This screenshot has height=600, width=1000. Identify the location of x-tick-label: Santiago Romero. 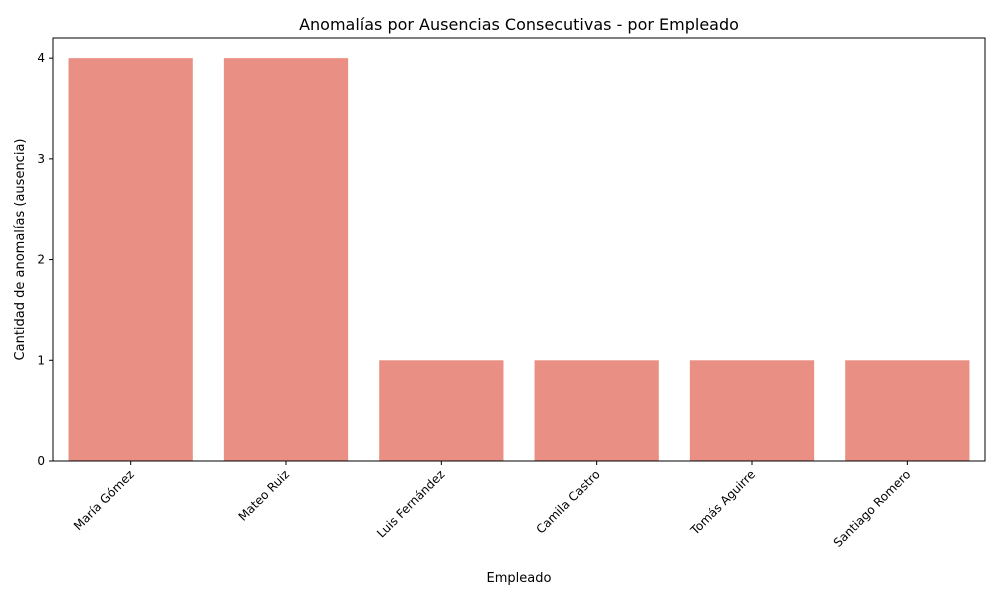
(872, 508).